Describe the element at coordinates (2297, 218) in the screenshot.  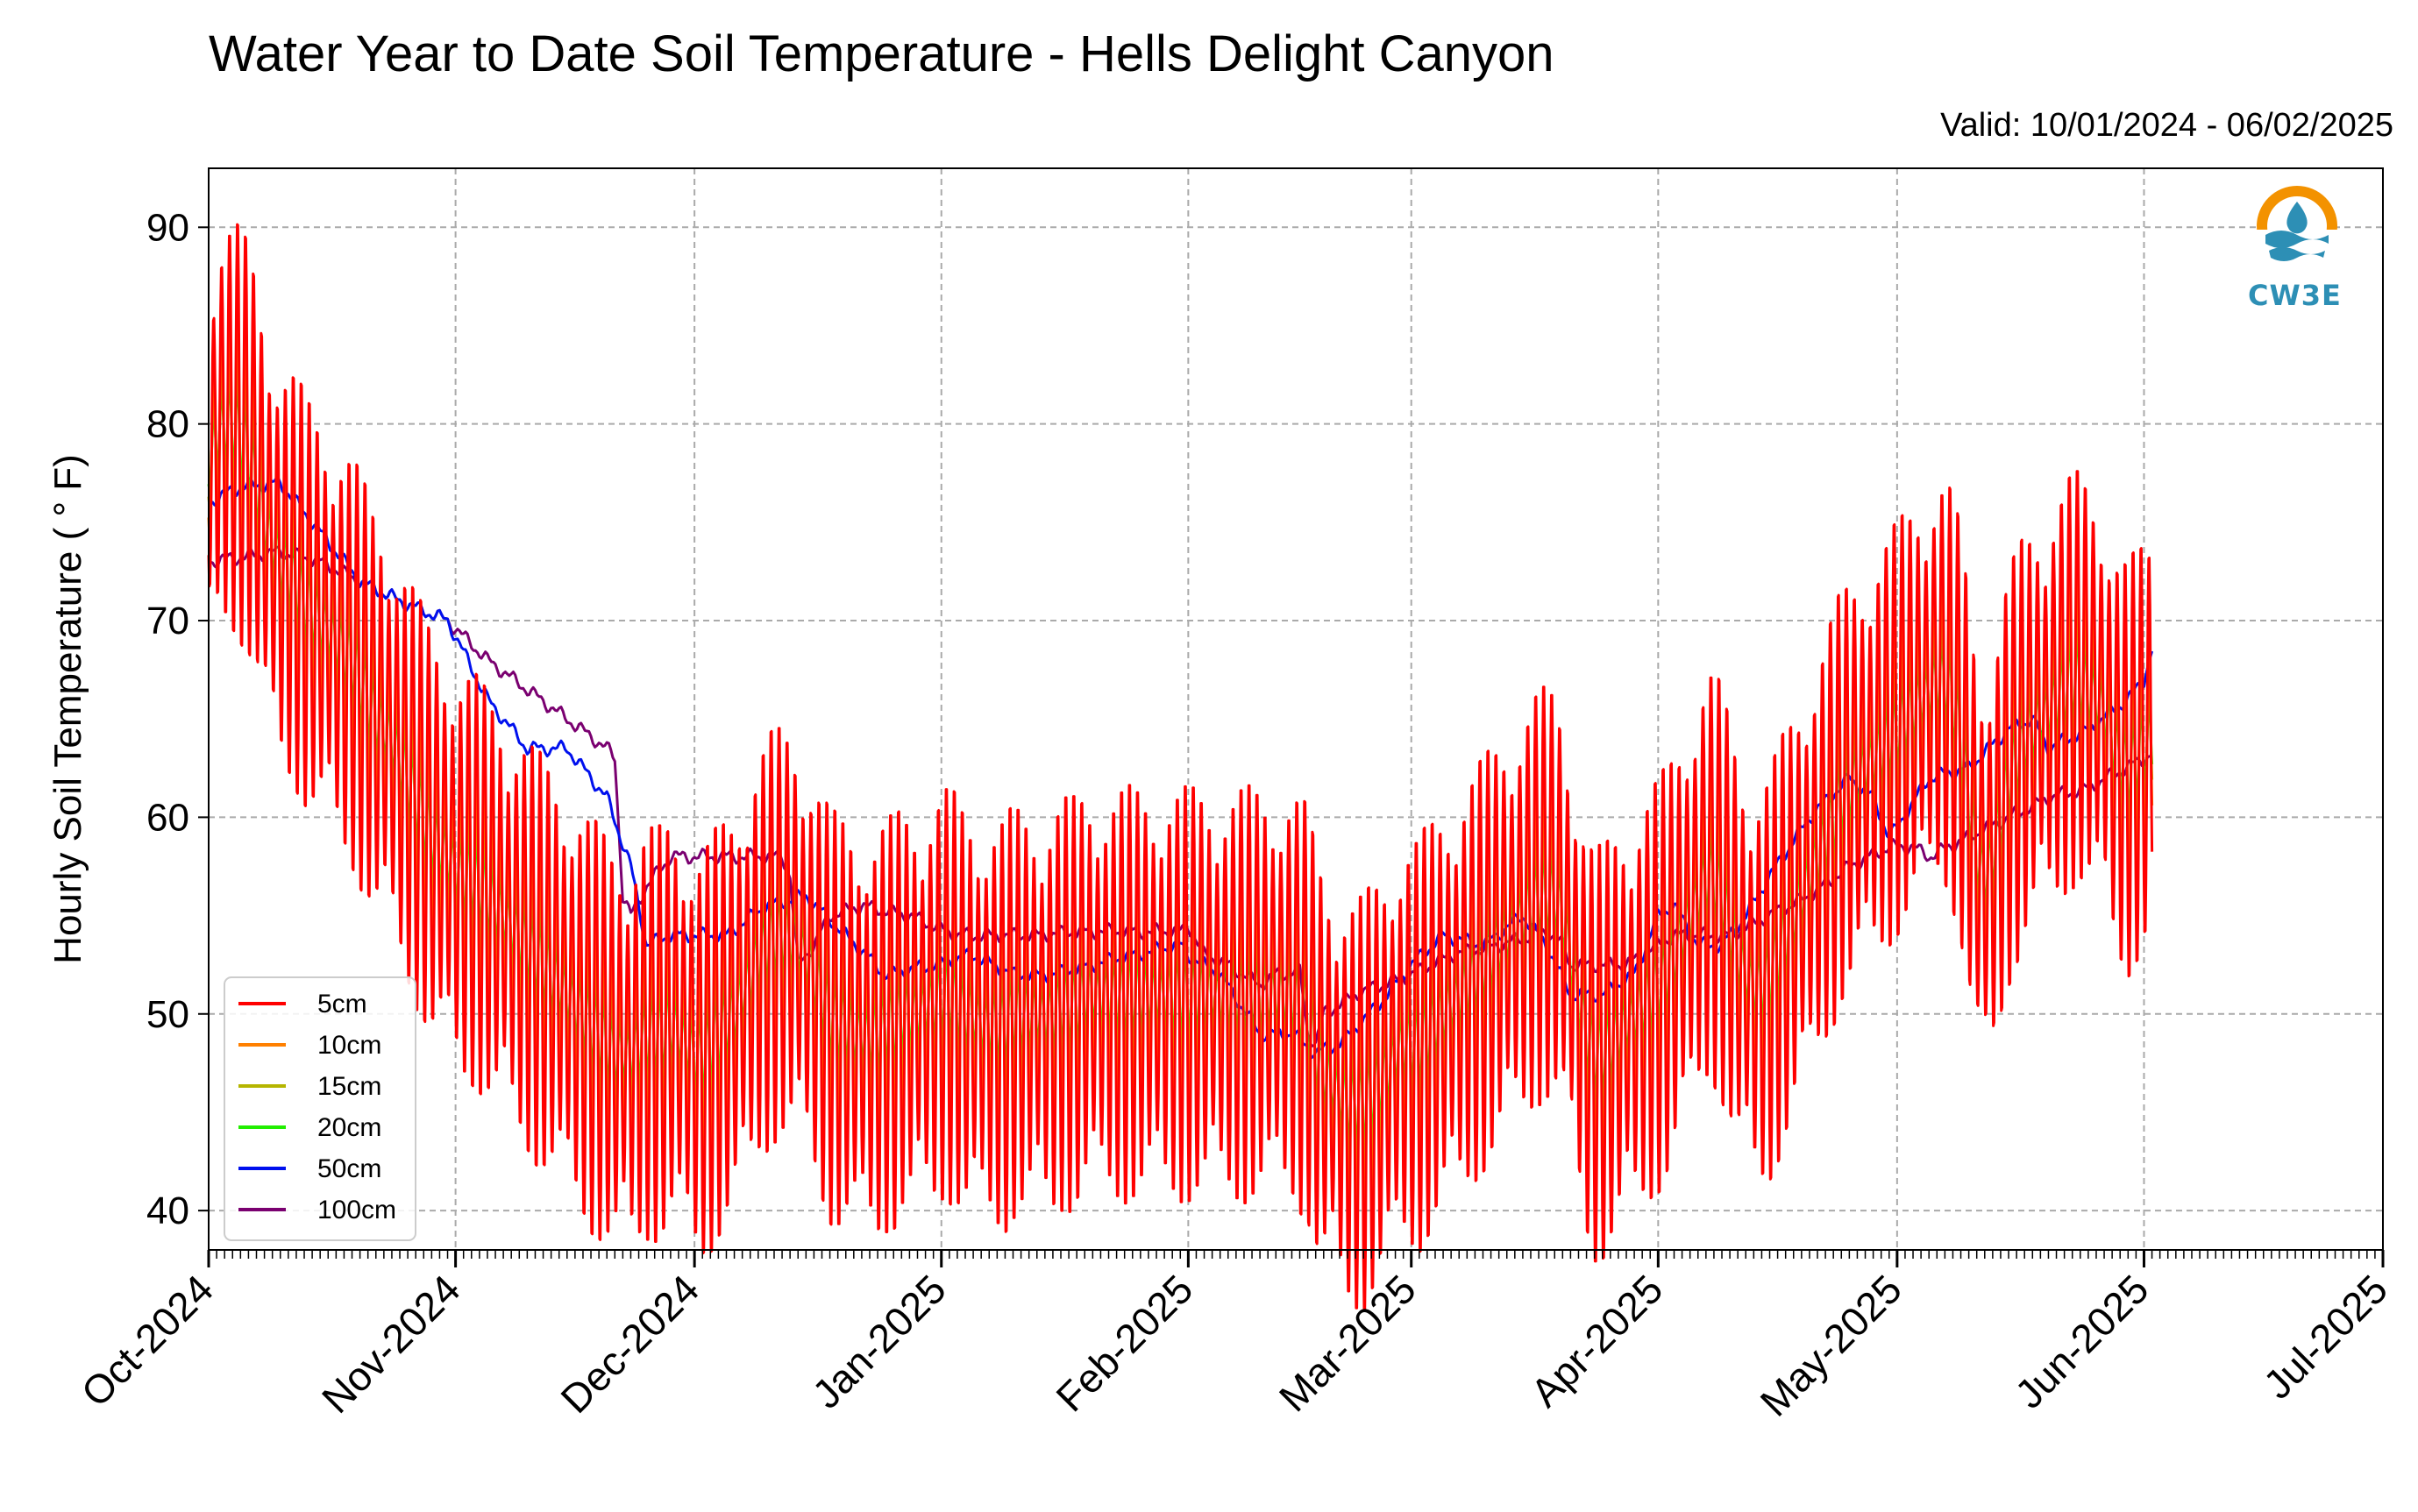
I see `logo-drop` at that location.